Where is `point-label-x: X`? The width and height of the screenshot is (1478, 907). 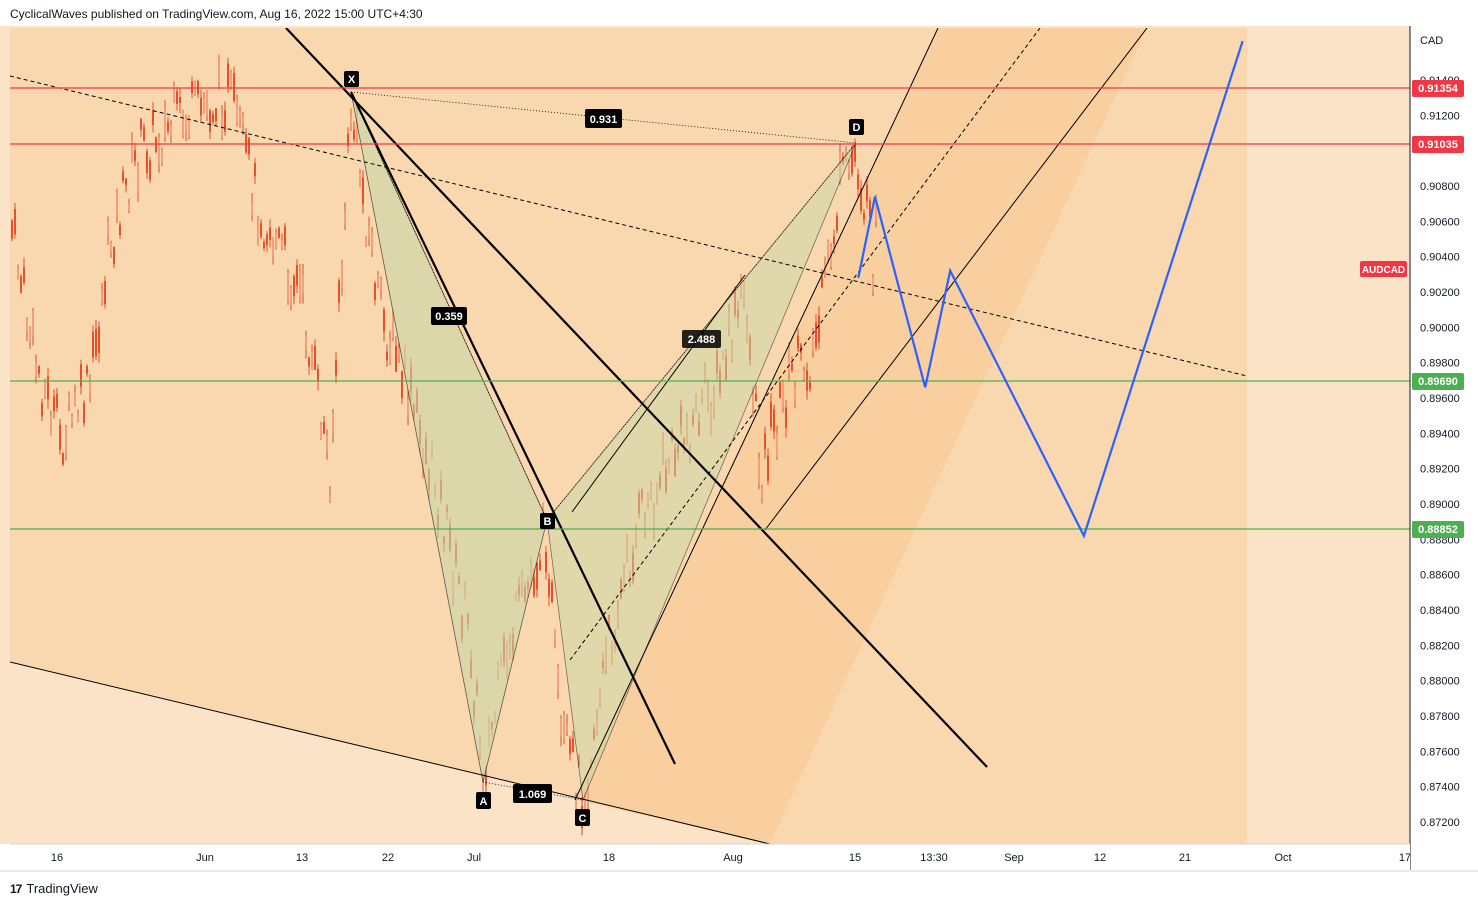
point-label-x: X is located at coordinates (351, 79).